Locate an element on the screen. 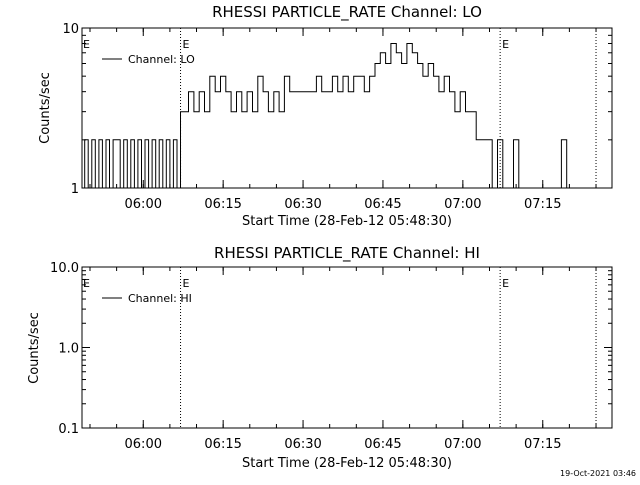 Image resolution: width=640 pixels, height=485 pixels. y-axis-label-lo: Counts/sec is located at coordinates (45, 108).